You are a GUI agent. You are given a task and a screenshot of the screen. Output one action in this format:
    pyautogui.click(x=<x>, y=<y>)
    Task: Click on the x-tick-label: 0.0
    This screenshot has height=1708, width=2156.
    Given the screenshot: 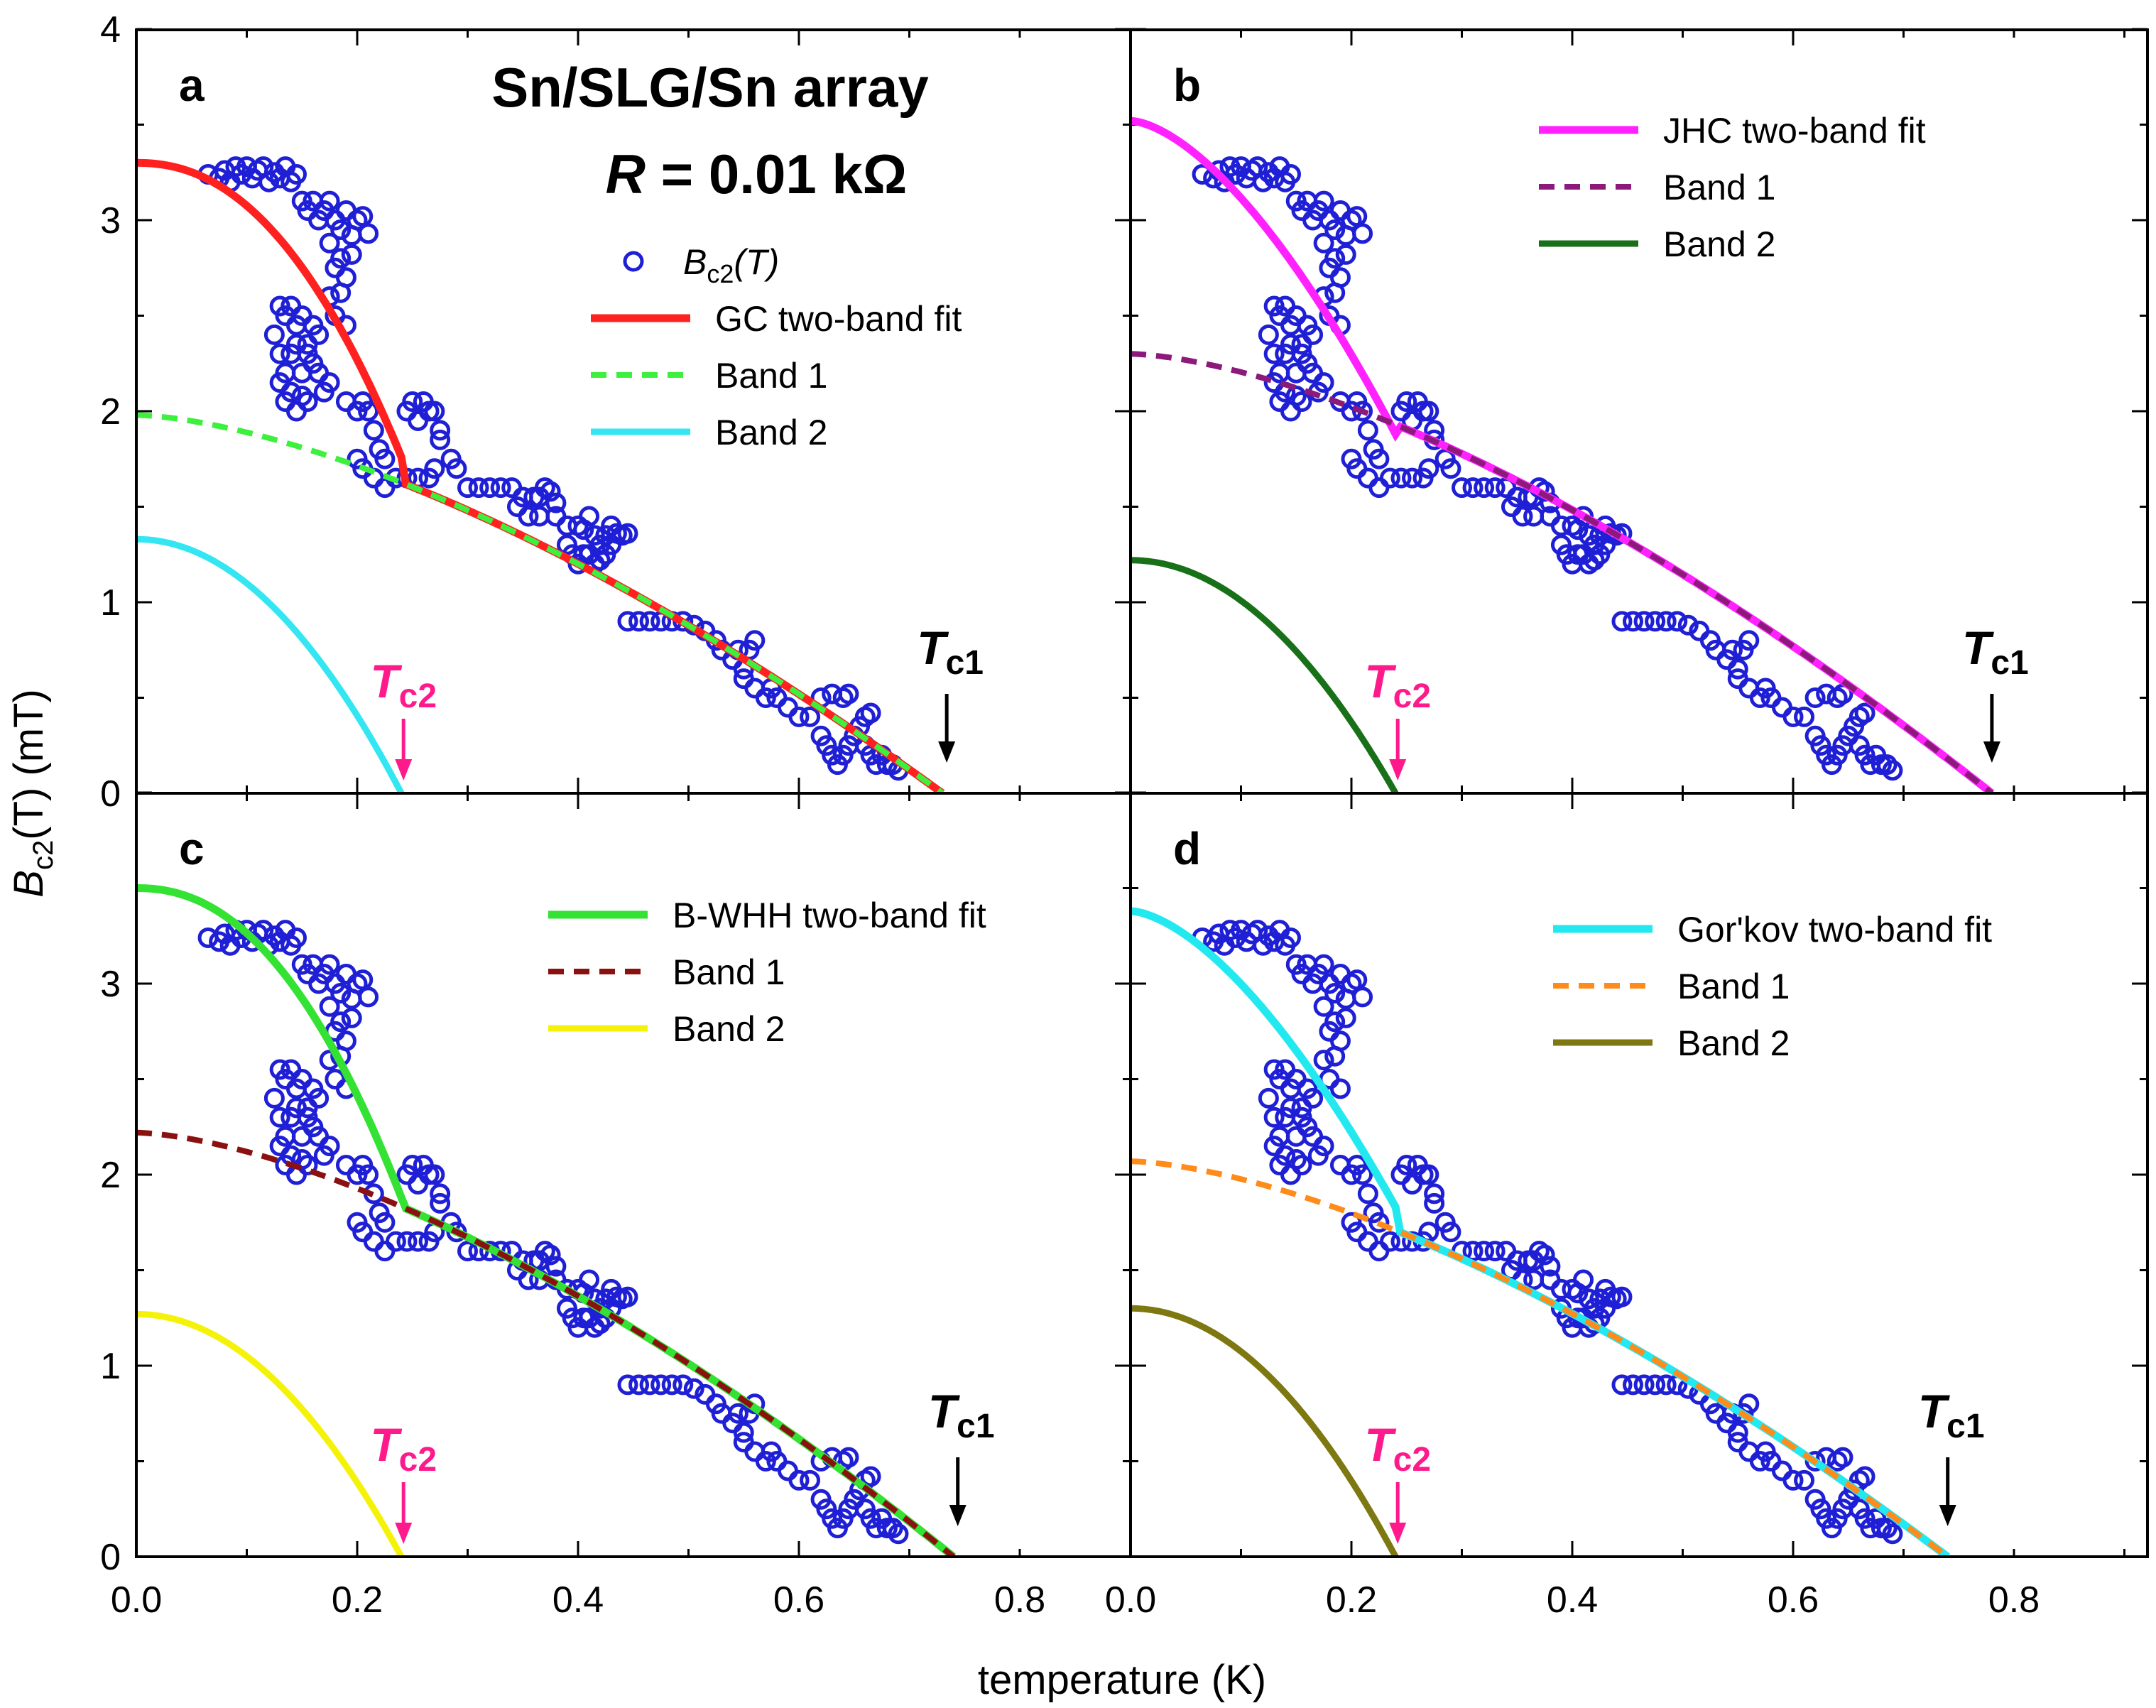 What is the action you would take?
    pyautogui.click(x=137, y=1600)
    